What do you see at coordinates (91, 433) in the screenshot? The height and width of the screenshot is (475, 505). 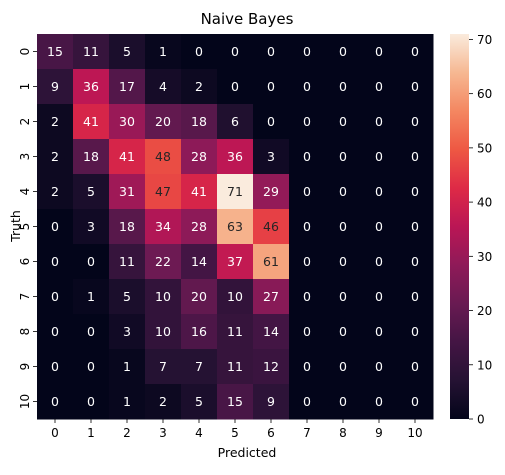 I see `x-tick-label: 1` at bounding box center [91, 433].